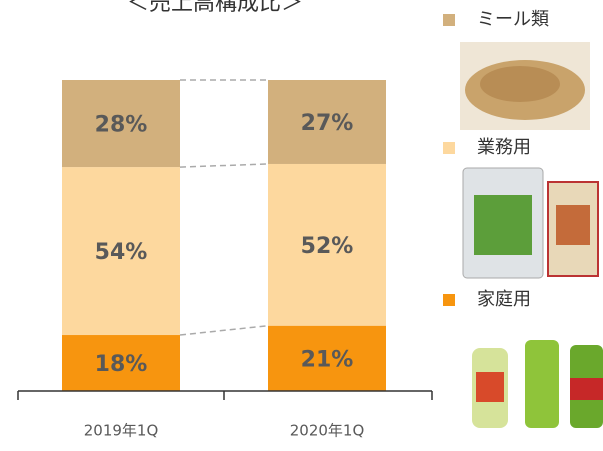 The image size is (603, 451). What do you see at coordinates (327, 431) in the screenshot?
I see `x-tick-label: 2020年1Q` at bounding box center [327, 431].